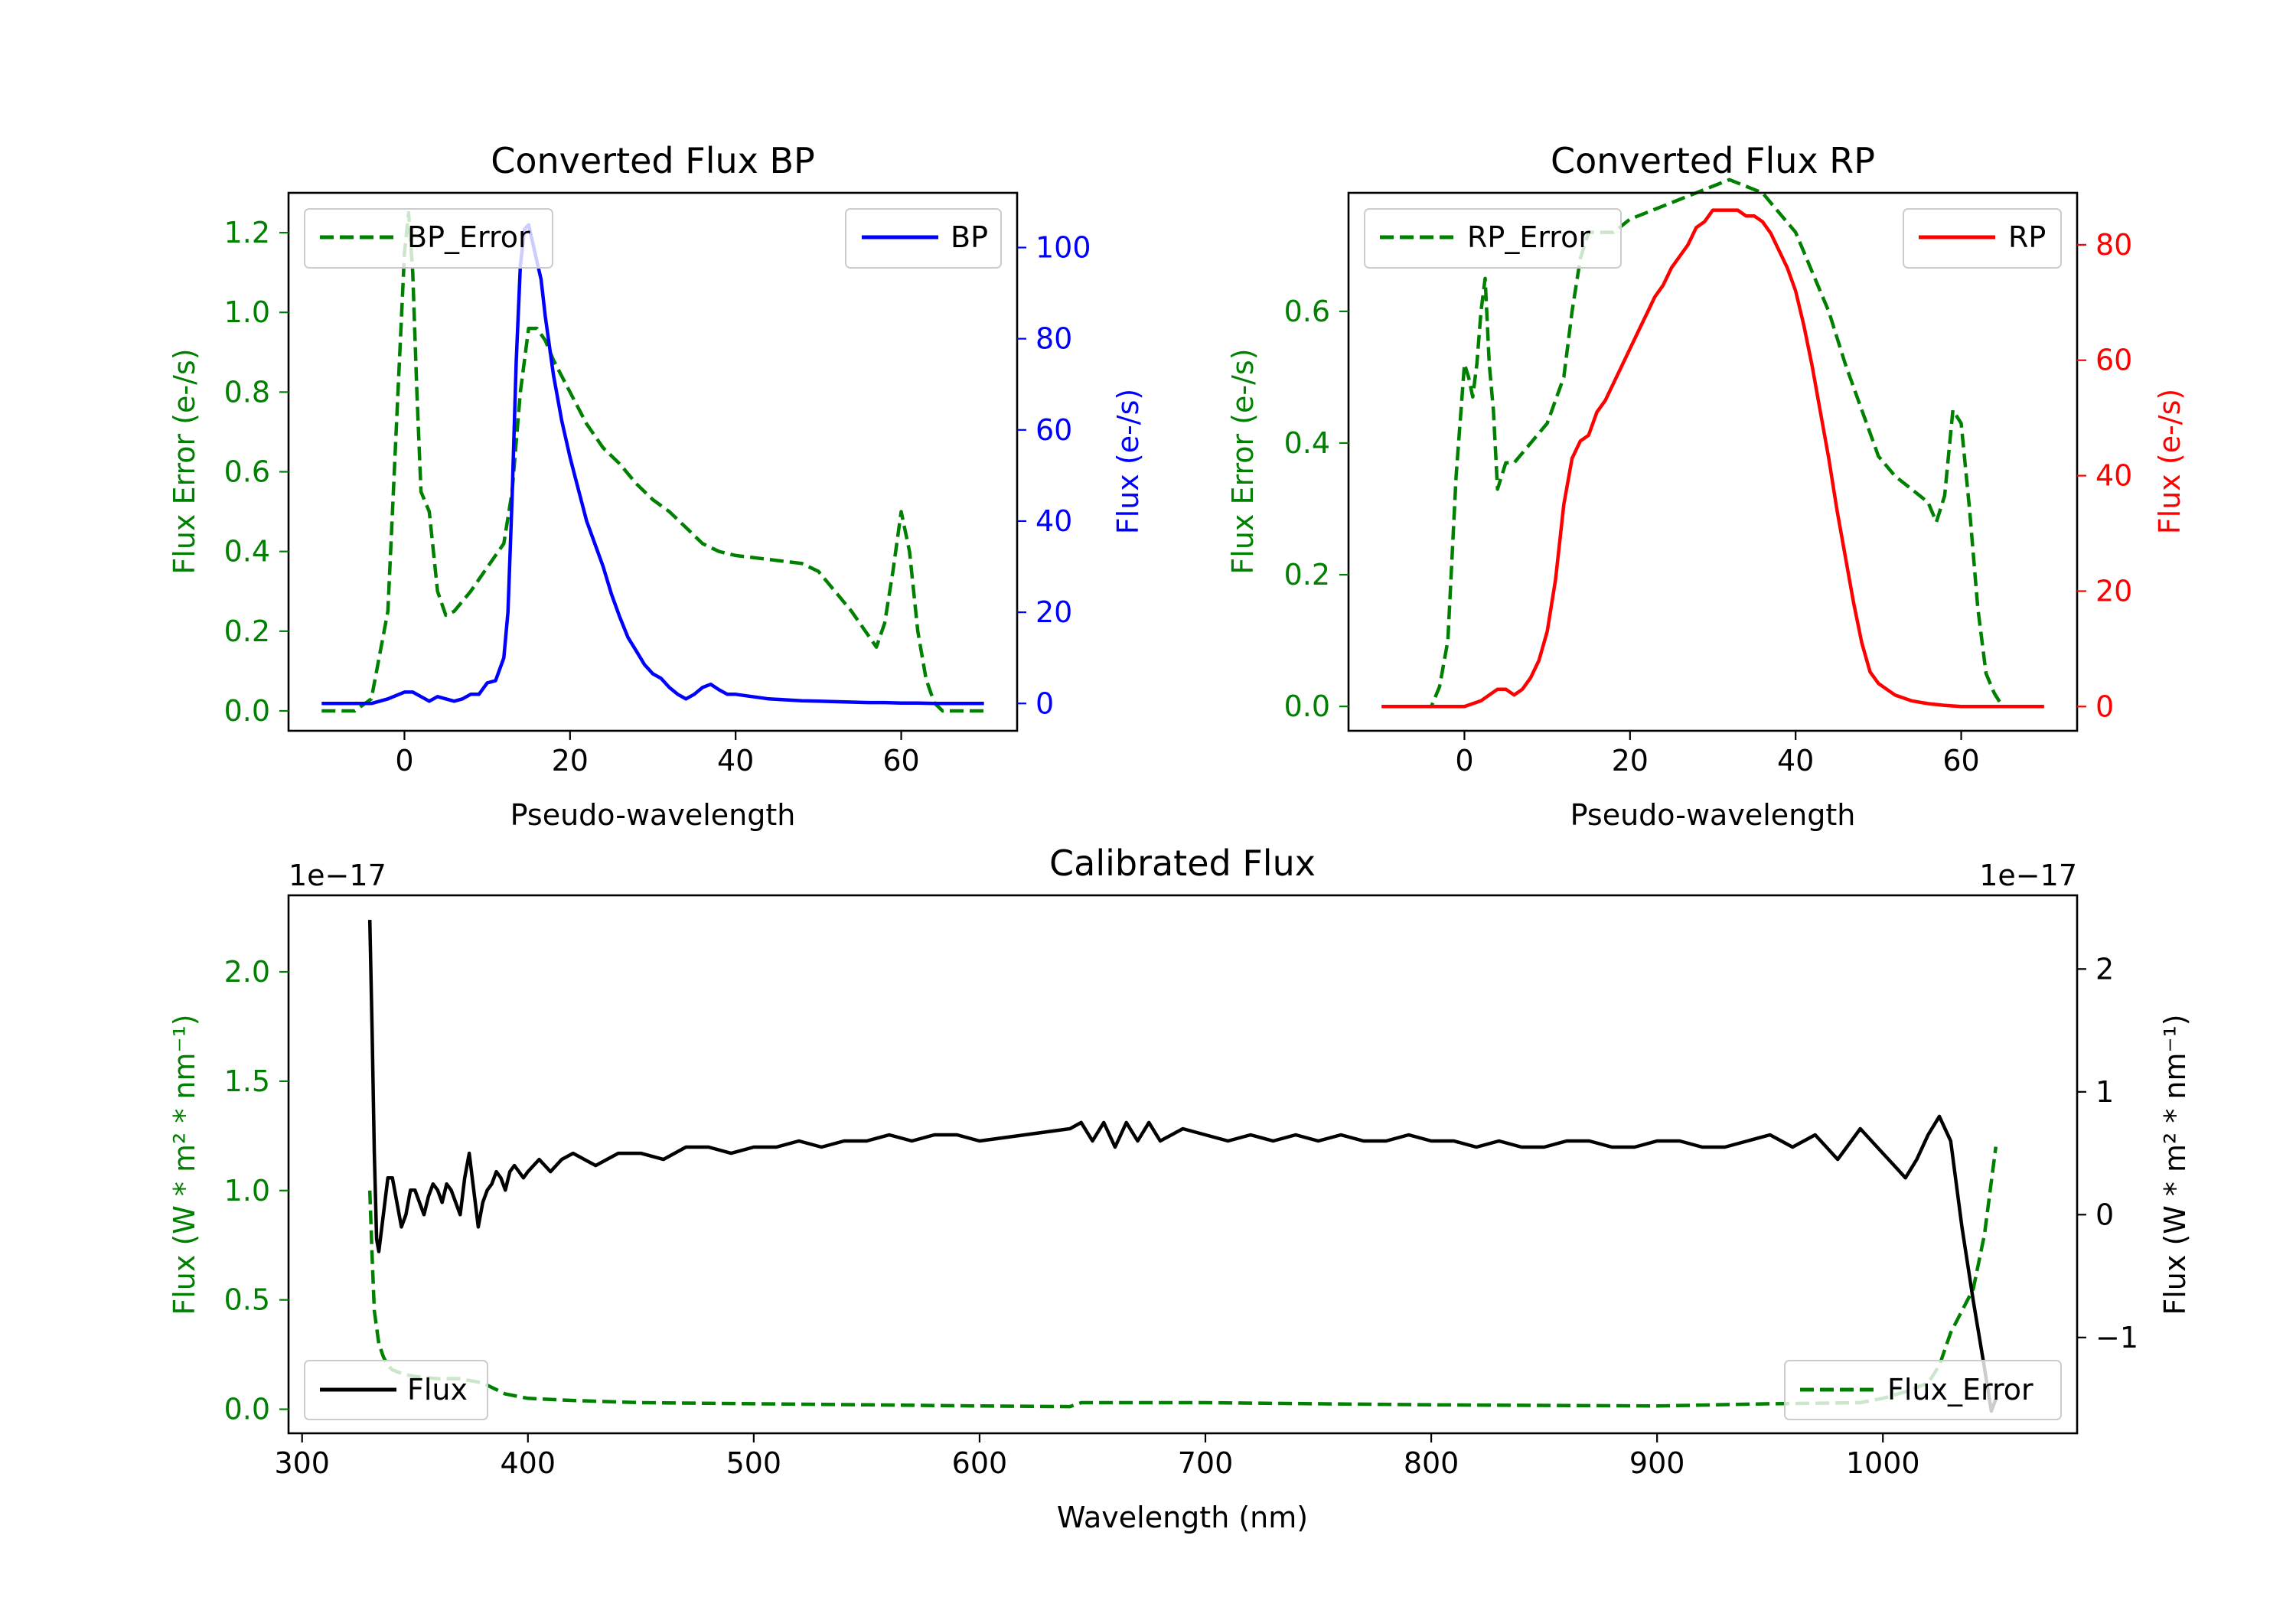 The image size is (2296, 1607). I want to click on rp-ytick-left-label: 0.4, so click(1307, 443).